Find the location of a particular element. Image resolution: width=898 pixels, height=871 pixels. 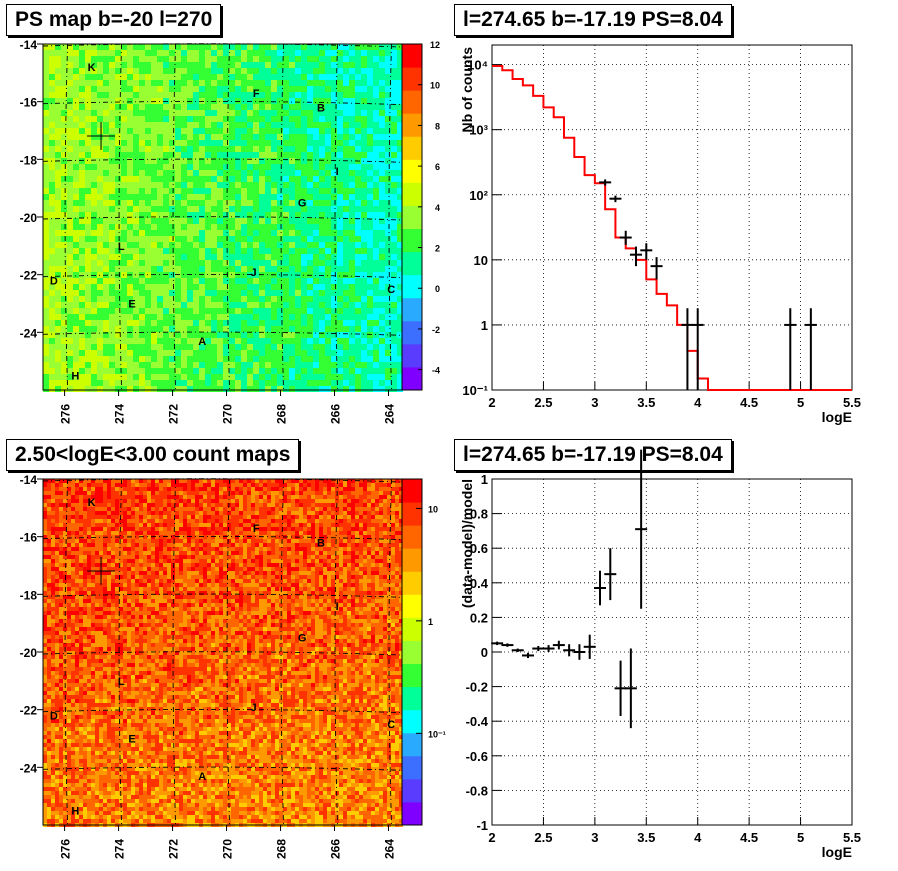

spectrum-ylabel: Nb of counts is located at coordinates (467, 90).